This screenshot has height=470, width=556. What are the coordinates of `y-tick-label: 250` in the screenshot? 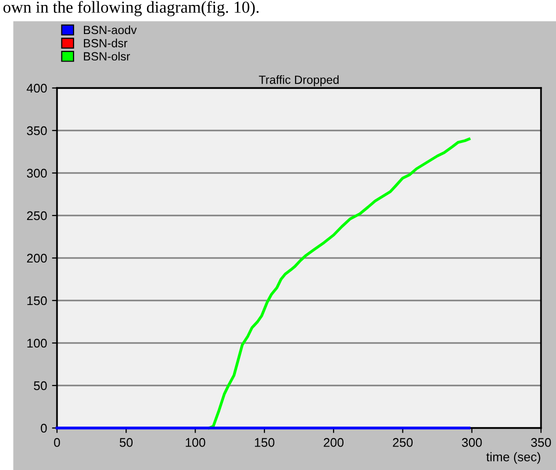 It's located at (37, 215).